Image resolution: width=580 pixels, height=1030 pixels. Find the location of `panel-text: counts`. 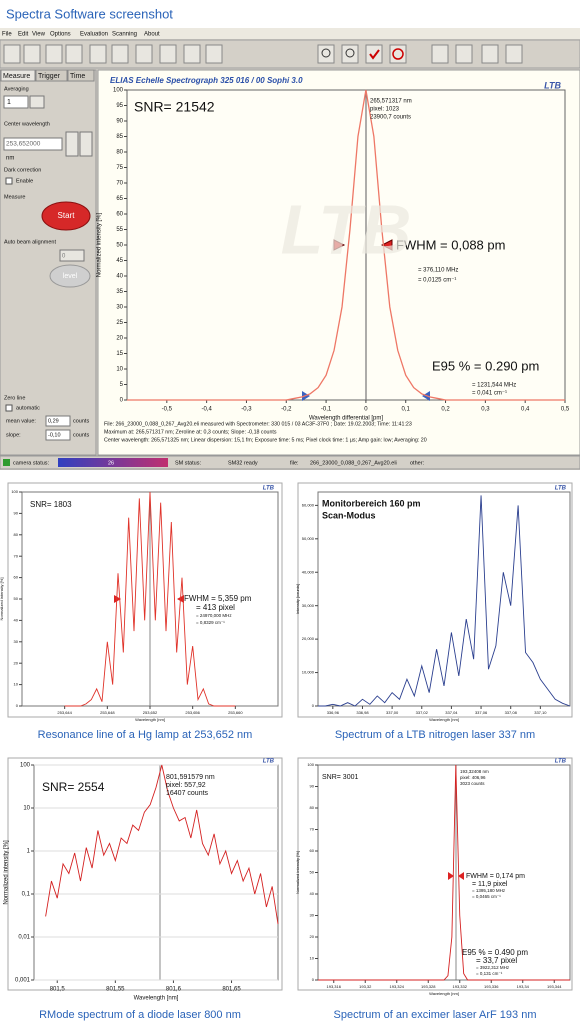

panel-text: counts is located at coordinates (81, 421).